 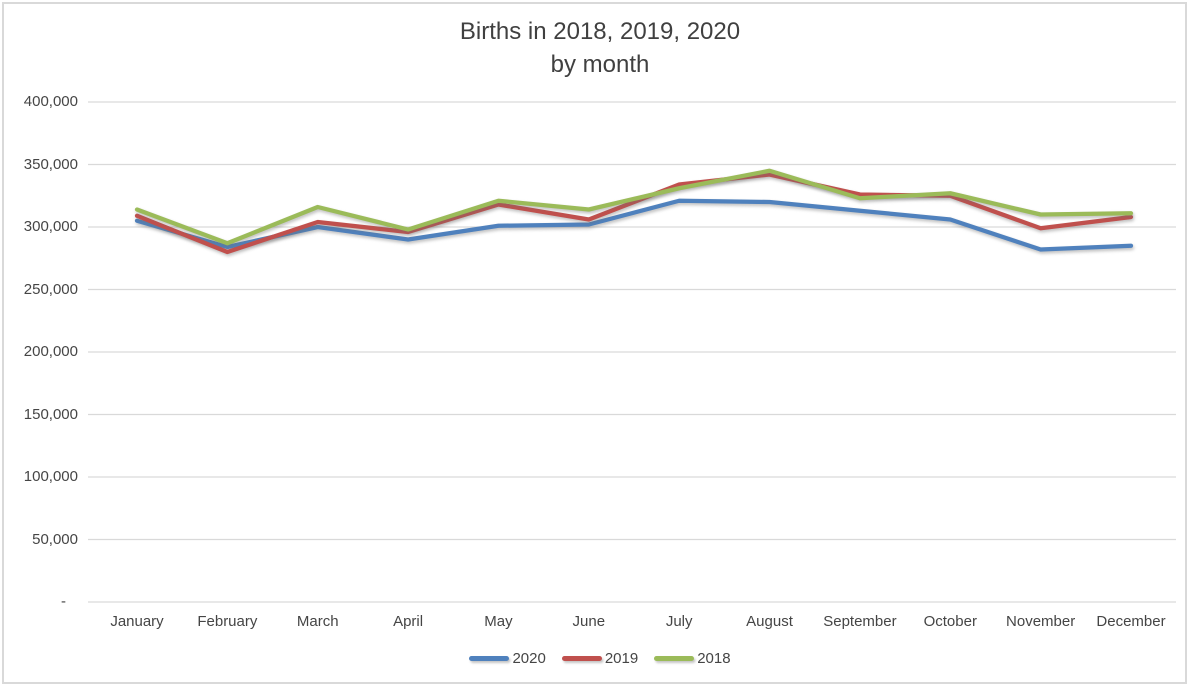 What do you see at coordinates (50, 226) in the screenshot?
I see `y-axis-tick-label: 300,000` at bounding box center [50, 226].